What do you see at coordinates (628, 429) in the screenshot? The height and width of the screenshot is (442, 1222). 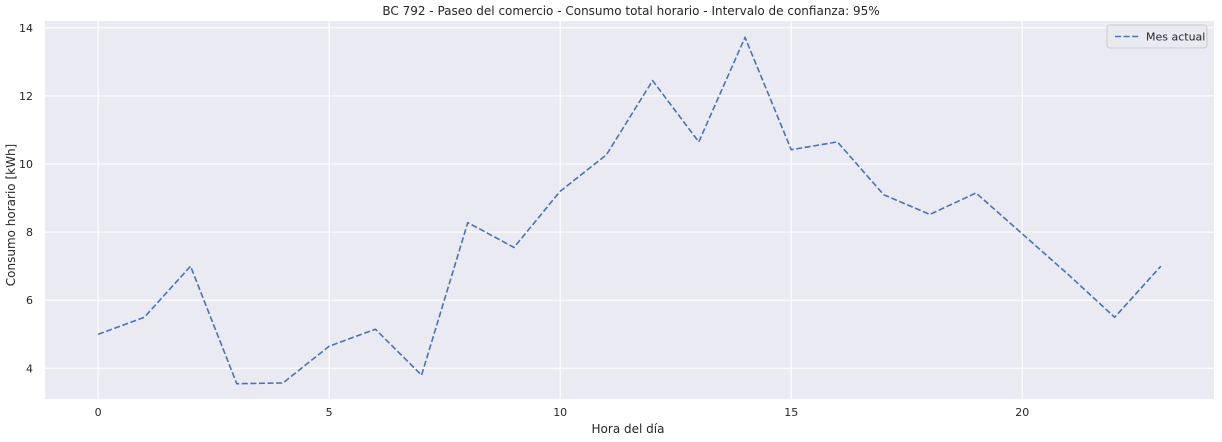 I see `x-axis-label: Hora del día` at bounding box center [628, 429].